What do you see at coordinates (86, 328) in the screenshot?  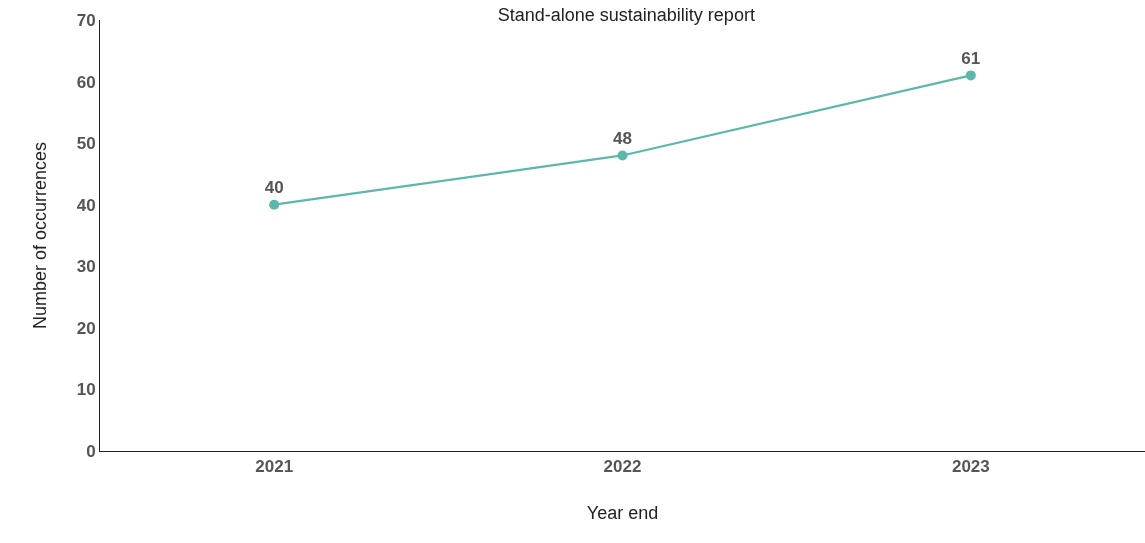 I see `y-tick-label: 20` at bounding box center [86, 328].